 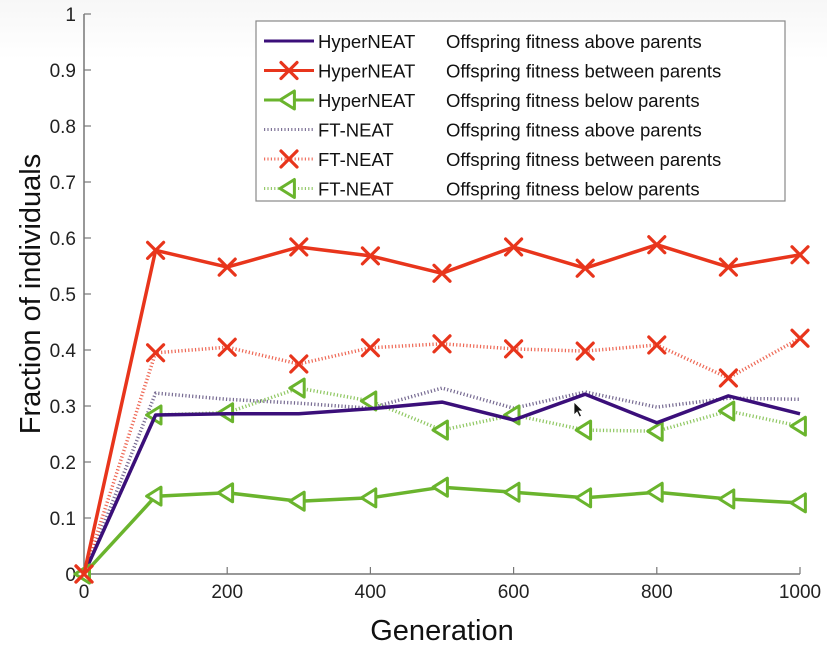 I want to click on y-tick-label: 1, so click(x=70, y=15).